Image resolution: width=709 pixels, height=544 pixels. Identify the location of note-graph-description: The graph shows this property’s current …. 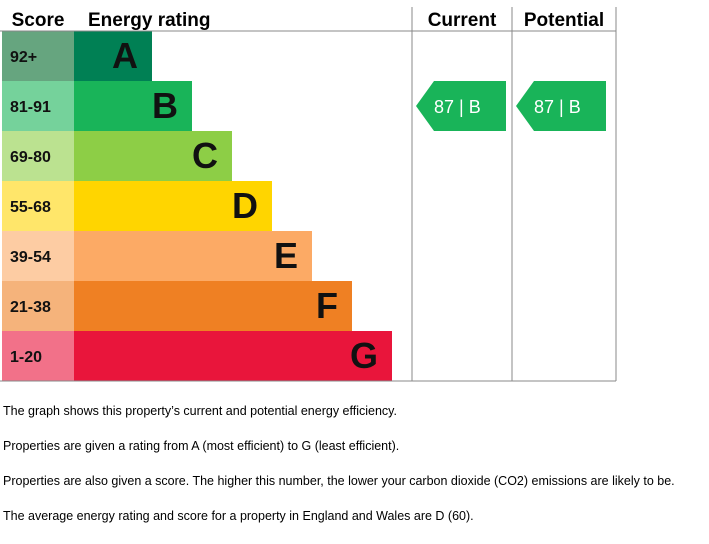
(200, 411).